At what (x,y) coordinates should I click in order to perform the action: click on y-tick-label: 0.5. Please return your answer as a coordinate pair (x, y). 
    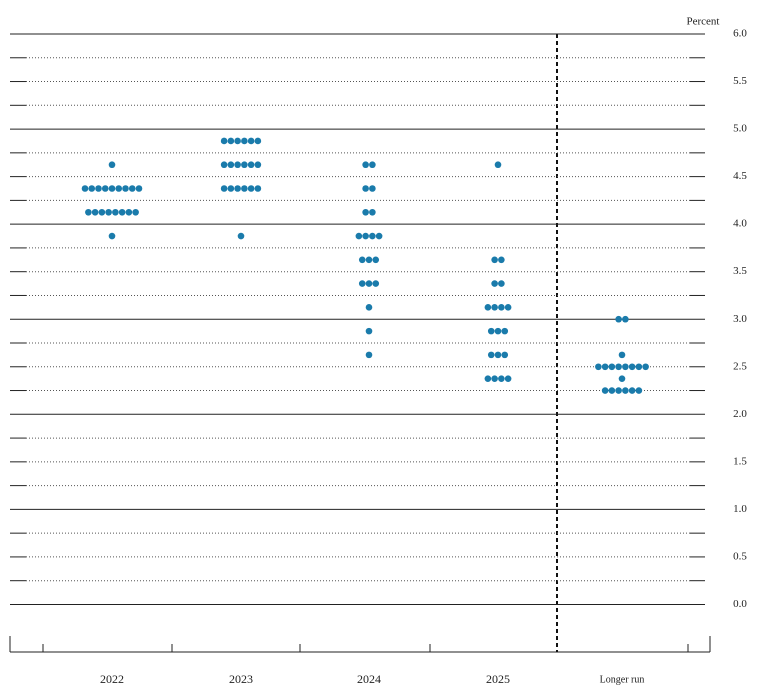
    Looking at the image, I should click on (740, 556).